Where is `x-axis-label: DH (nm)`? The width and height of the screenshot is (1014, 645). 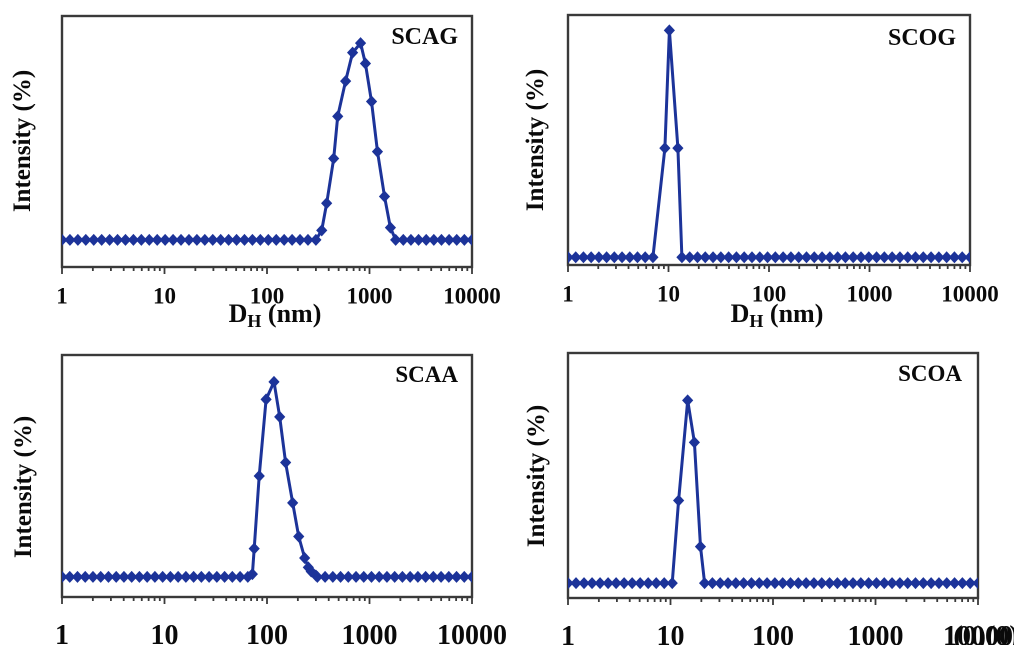
x-axis-label: DH (nm) is located at coordinates (777, 315).